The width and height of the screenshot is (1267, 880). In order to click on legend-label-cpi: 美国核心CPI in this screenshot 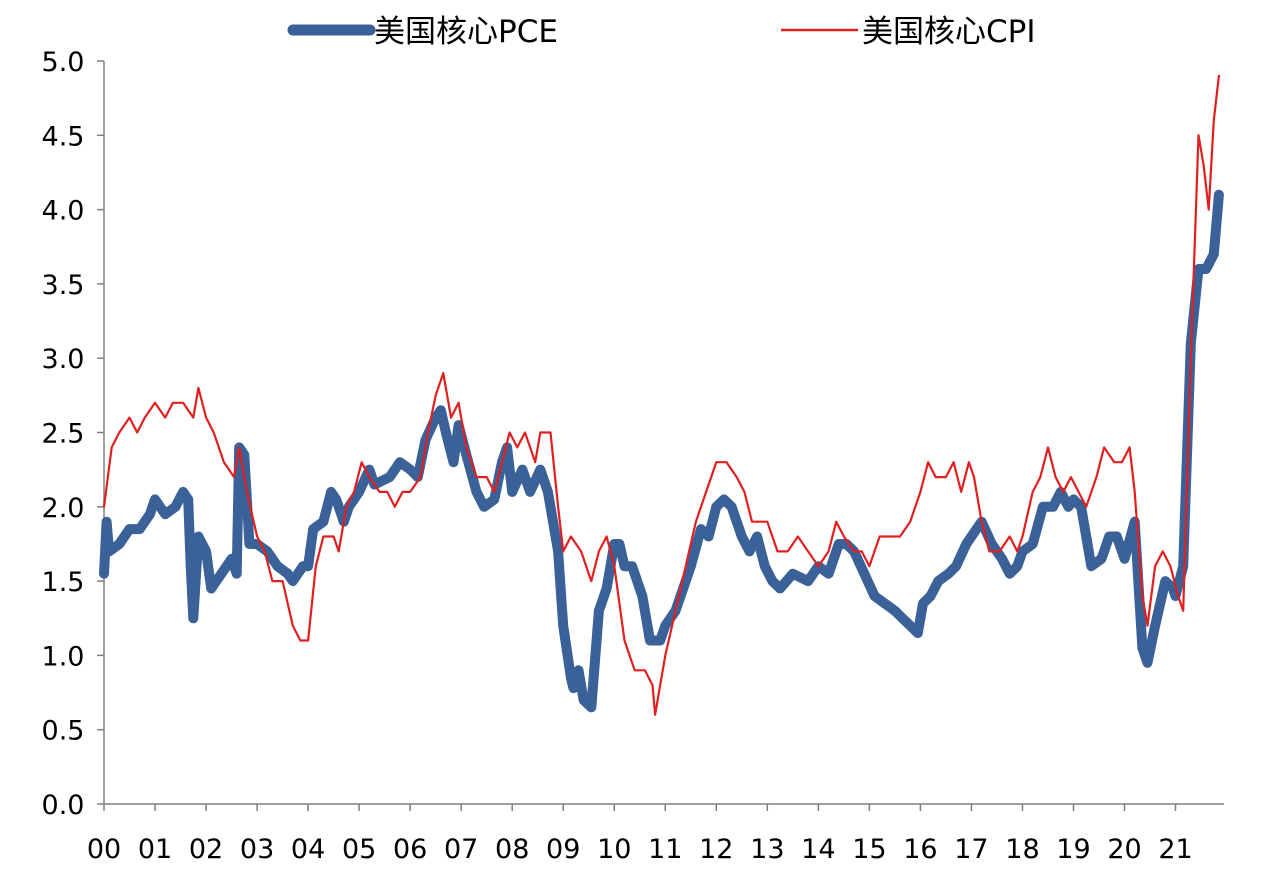, I will do `click(948, 32)`.